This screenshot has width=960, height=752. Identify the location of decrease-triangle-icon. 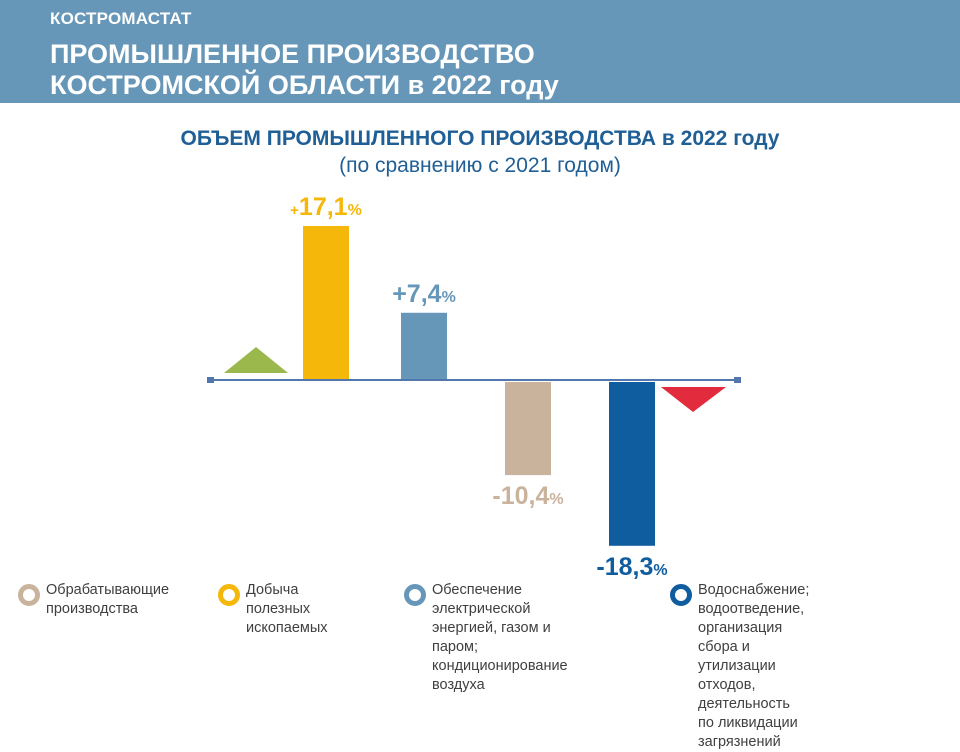
(693, 399).